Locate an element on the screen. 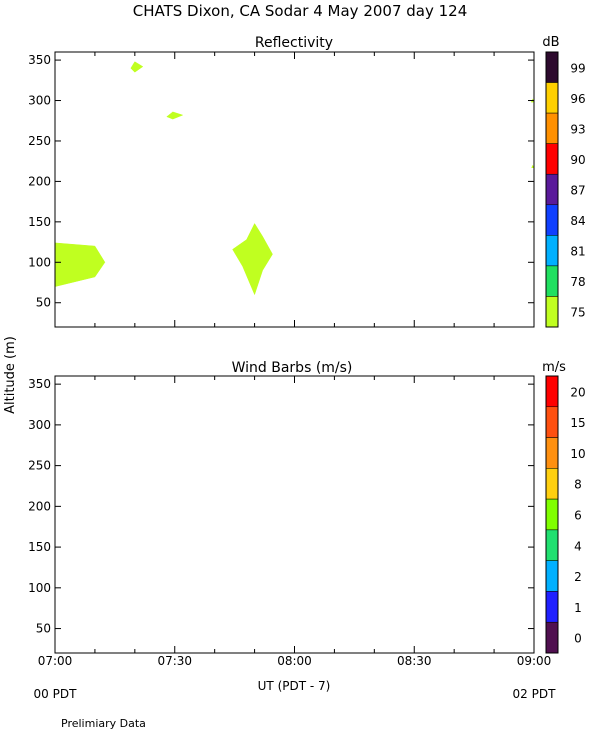 The height and width of the screenshot is (750, 600). colorbar-tick-label: 20 is located at coordinates (577, 392).